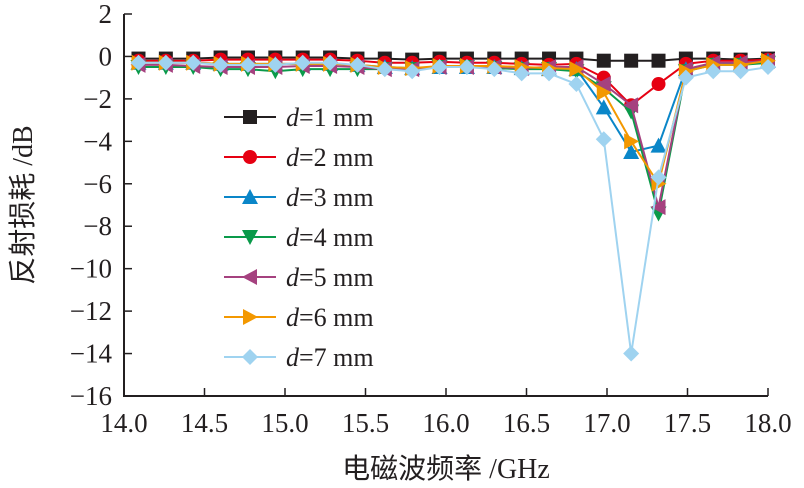 The width and height of the screenshot is (804, 488). Describe the element at coordinates (91, 396) in the screenshot. I see `y-tick-label: −16` at that location.